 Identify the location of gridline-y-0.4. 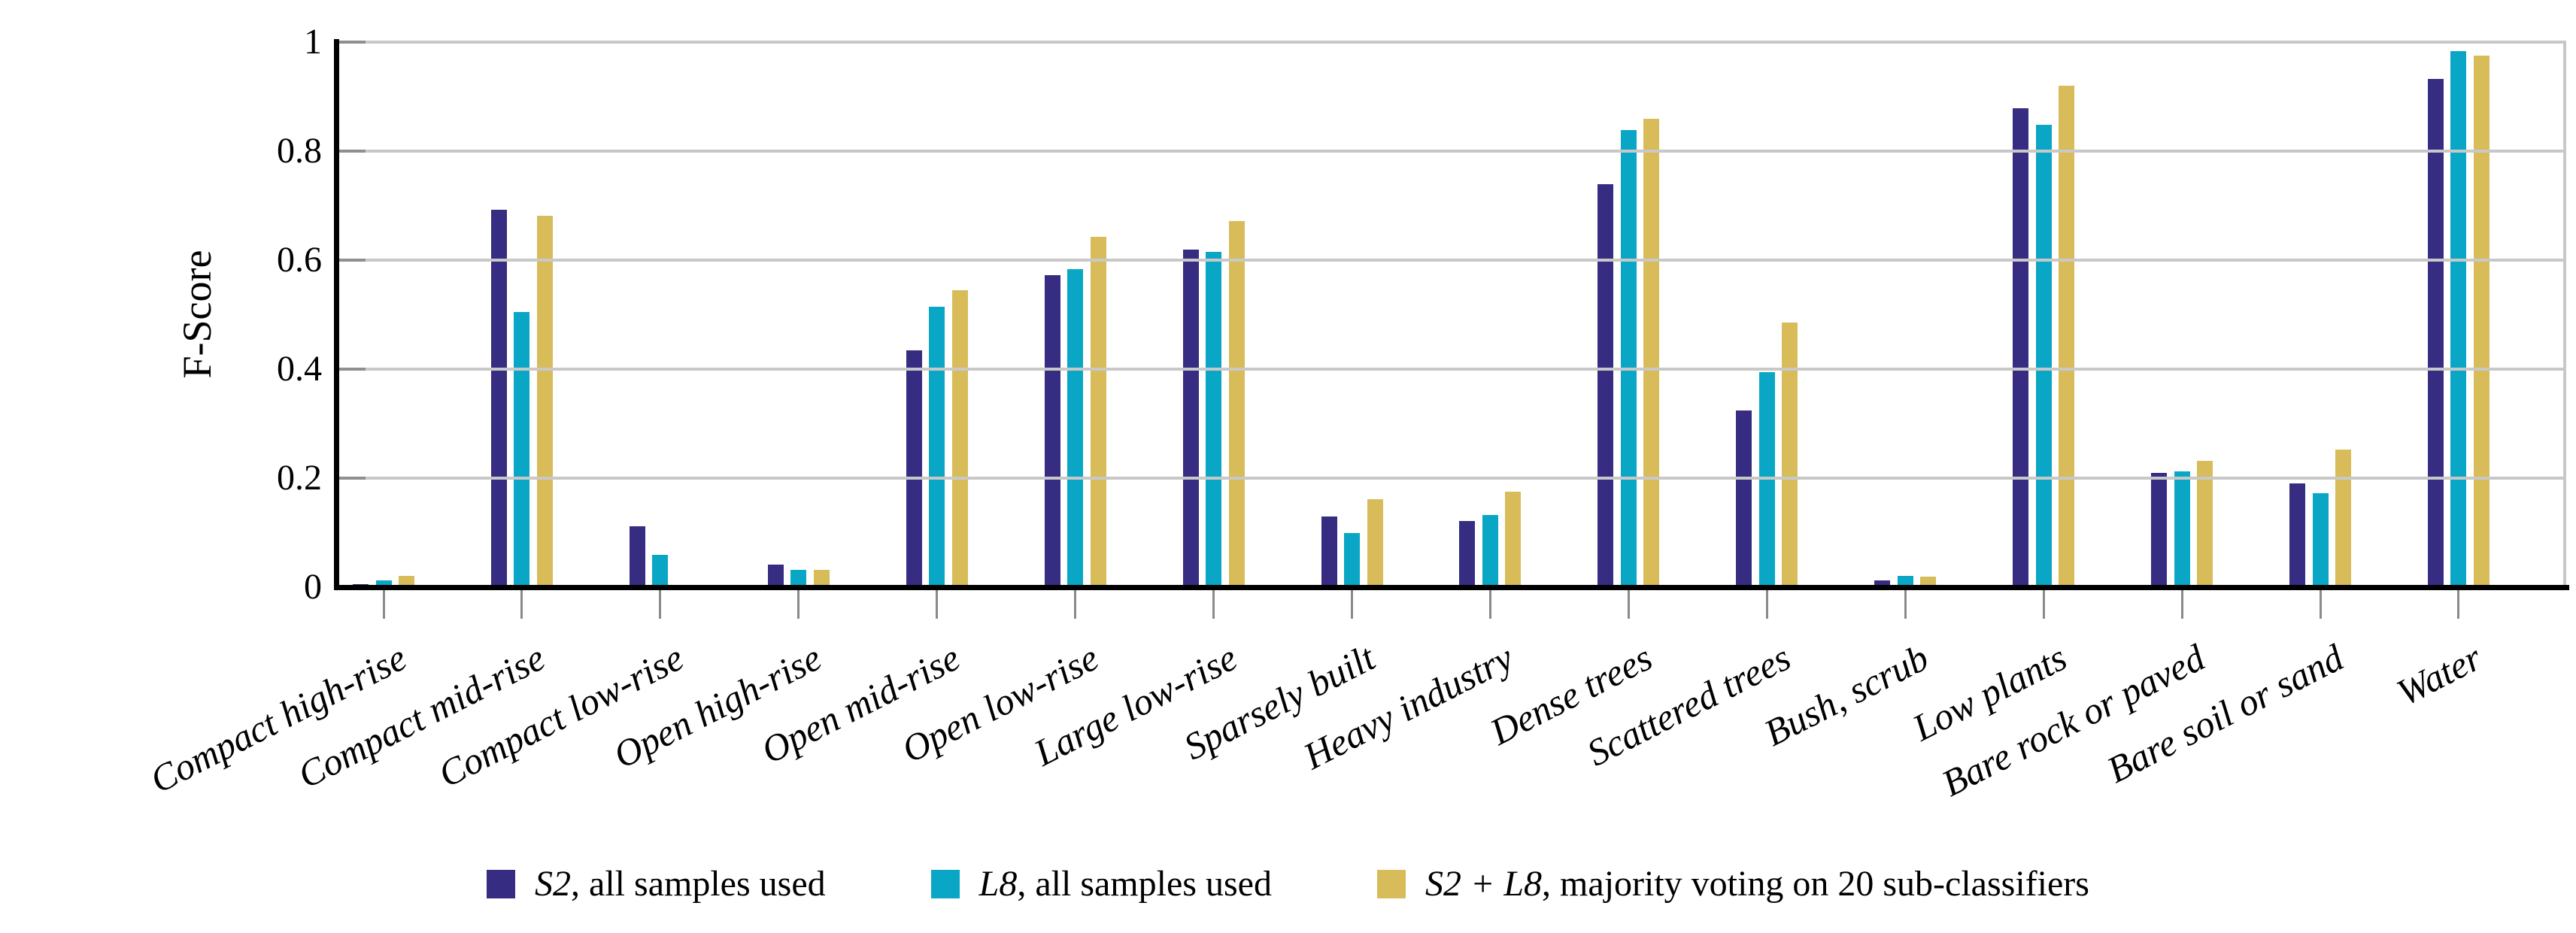
(1451, 369).